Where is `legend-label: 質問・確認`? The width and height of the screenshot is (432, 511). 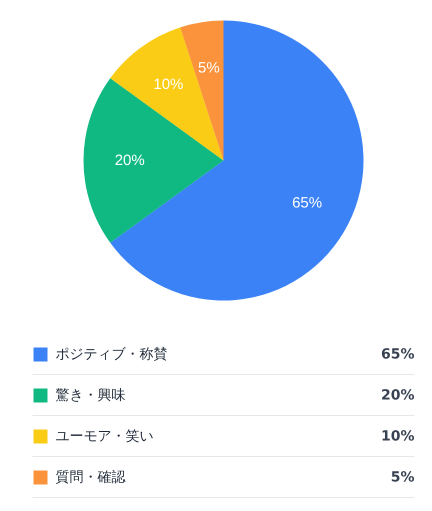
legend-label: 質問・確認 is located at coordinates (91, 478).